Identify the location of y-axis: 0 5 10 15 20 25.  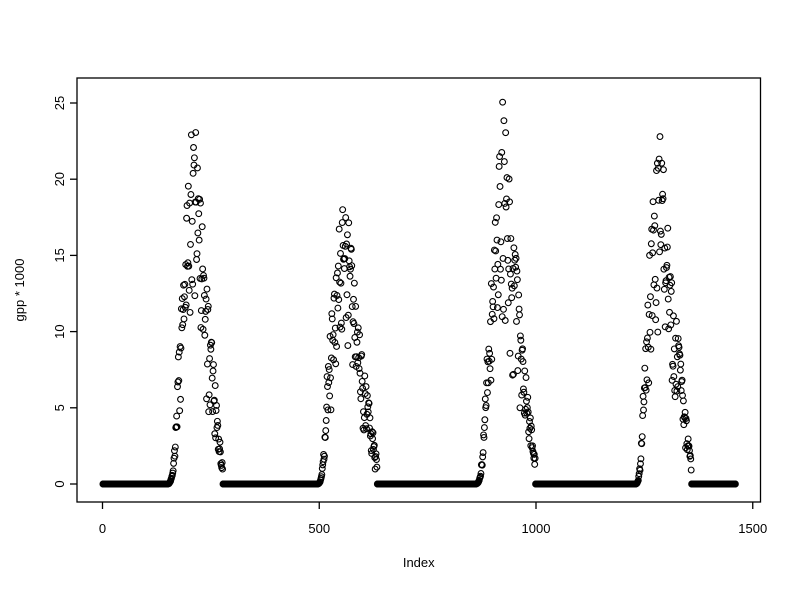
(64, 292).